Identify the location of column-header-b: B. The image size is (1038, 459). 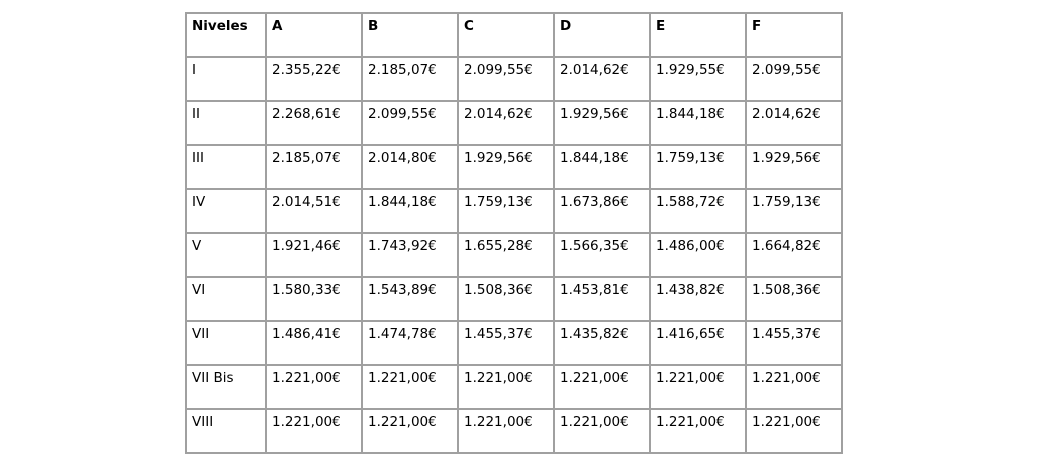
(410, 35).